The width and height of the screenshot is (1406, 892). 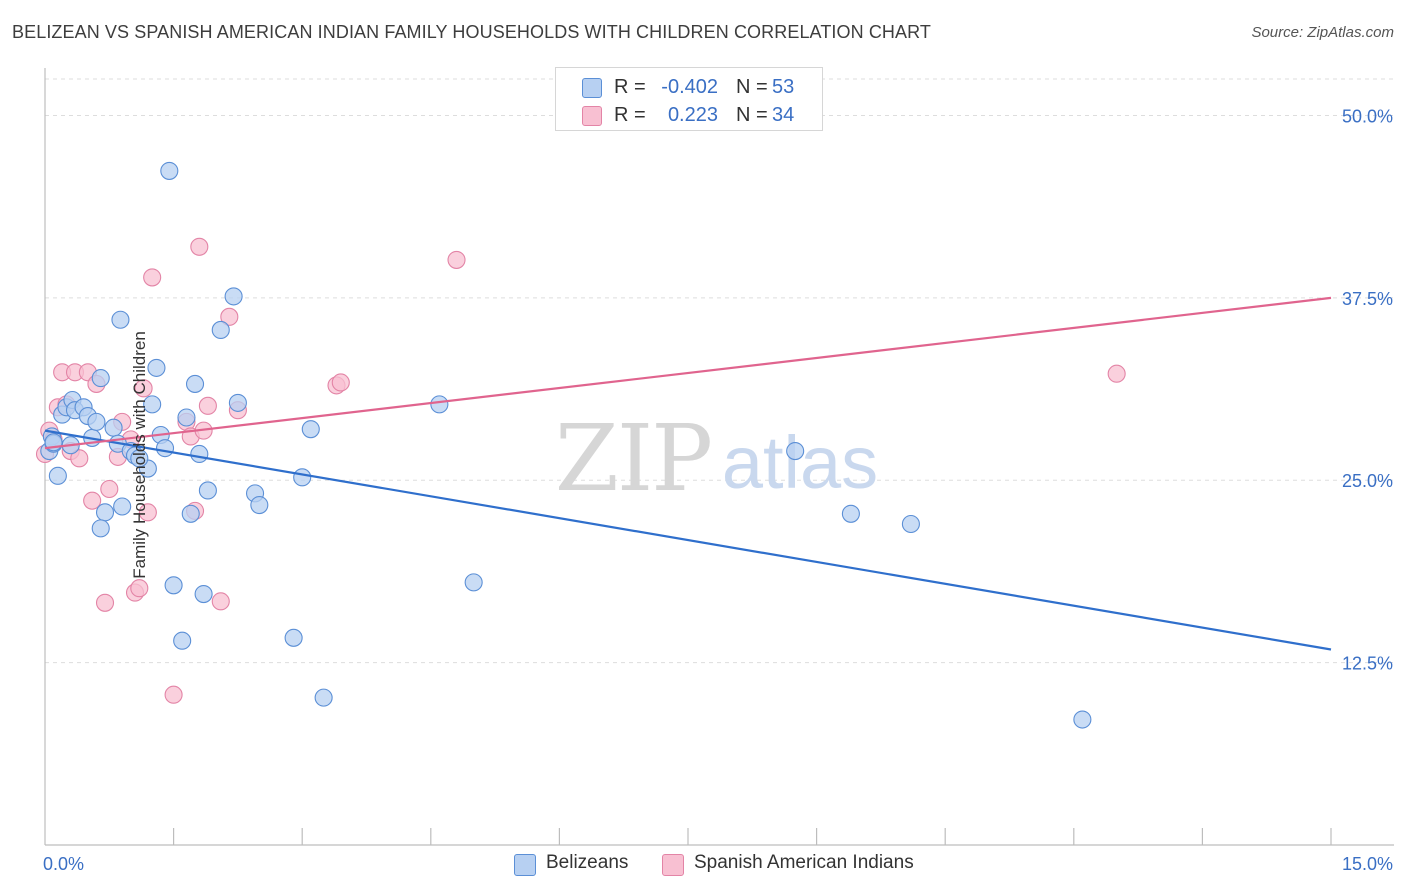 What do you see at coordinates (592, 88) in the screenshot?
I see `swatch-belizeans` at bounding box center [592, 88].